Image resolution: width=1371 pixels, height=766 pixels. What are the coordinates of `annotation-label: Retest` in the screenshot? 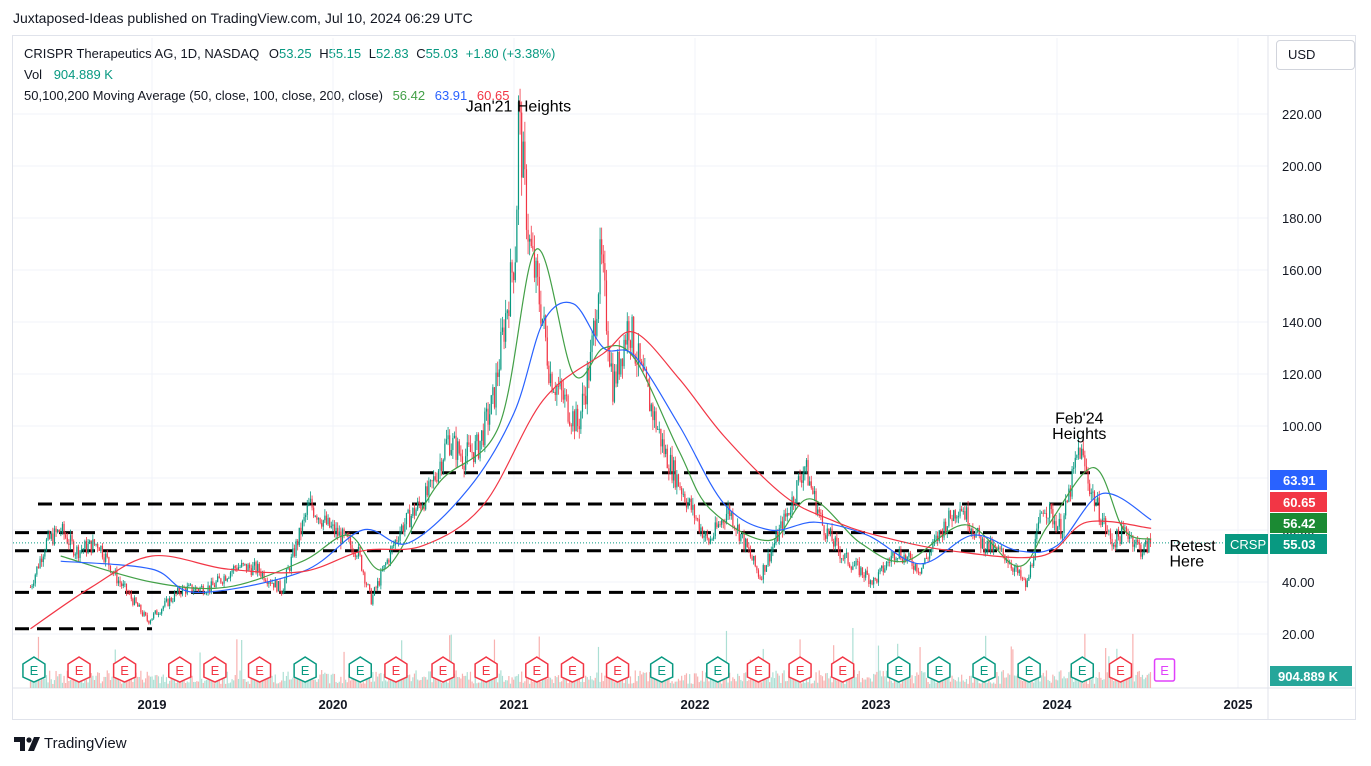 It's located at (1192, 546).